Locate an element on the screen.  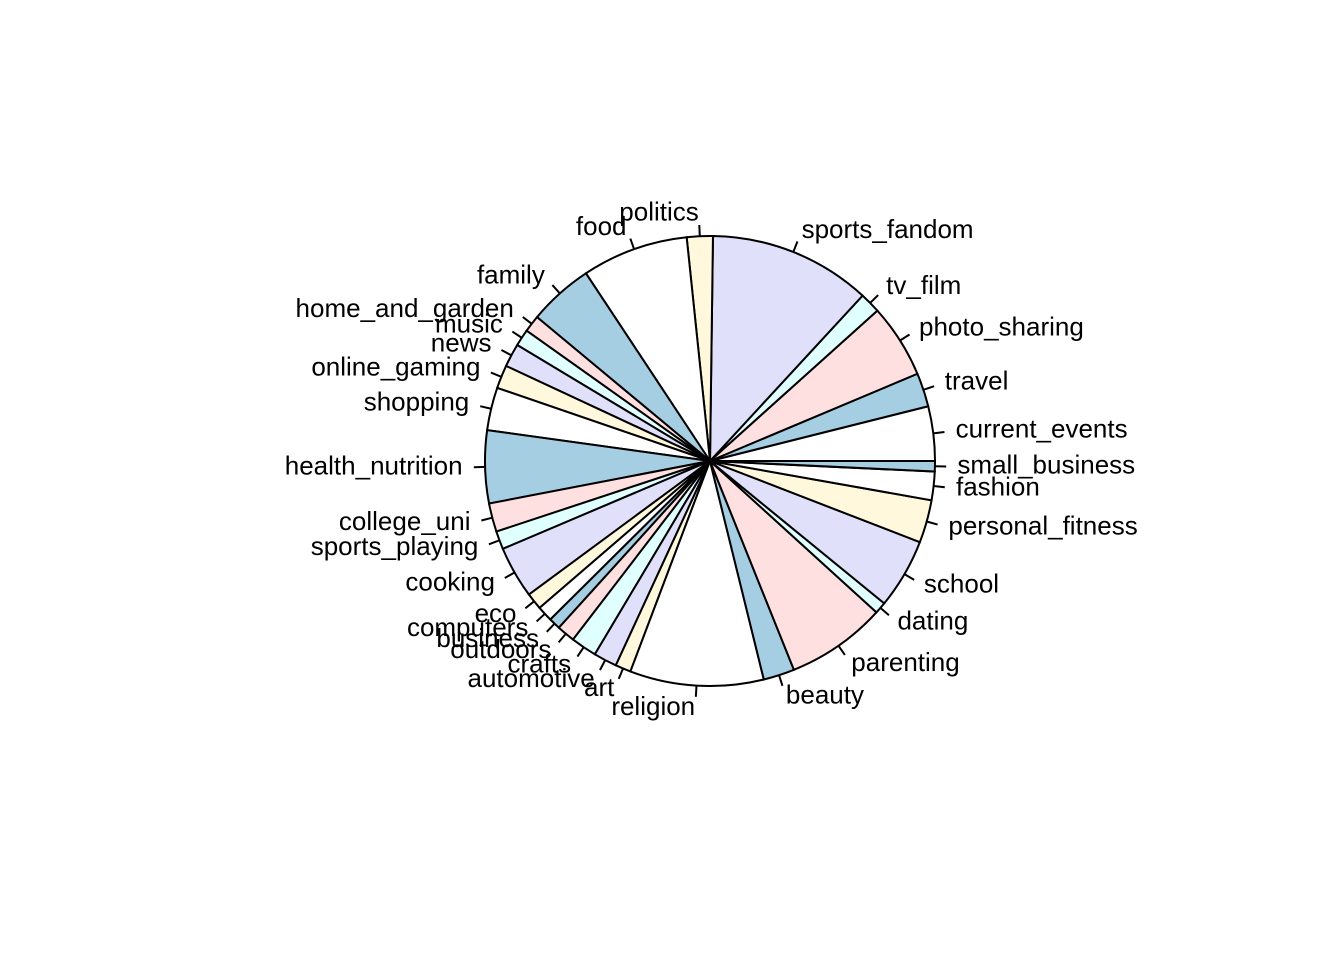
tick-beauty is located at coordinates (781, 680).